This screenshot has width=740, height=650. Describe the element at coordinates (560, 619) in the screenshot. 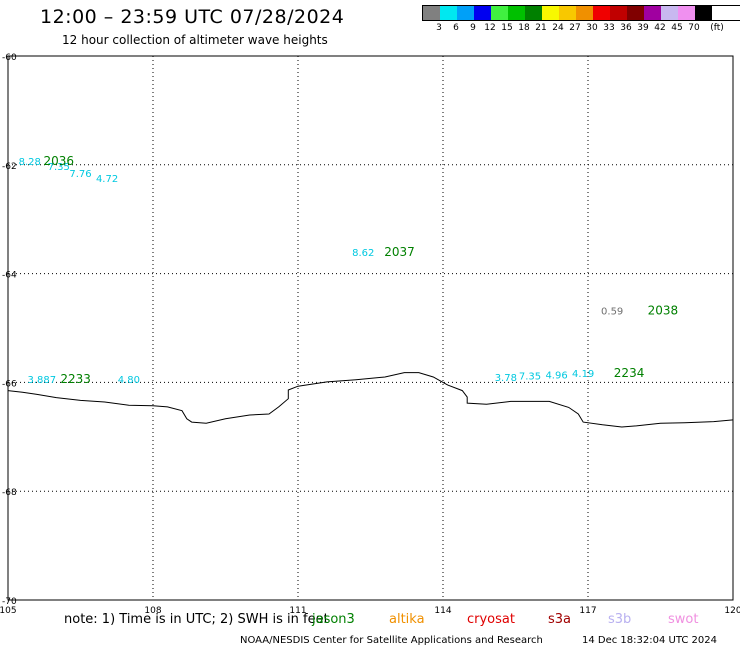

I see `satellite-s3a: s3a` at that location.